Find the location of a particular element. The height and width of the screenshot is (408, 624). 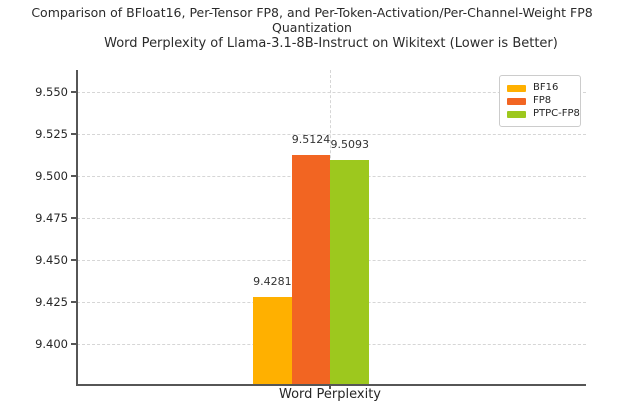

bar-value-label: 9.5093 is located at coordinates (350, 145).